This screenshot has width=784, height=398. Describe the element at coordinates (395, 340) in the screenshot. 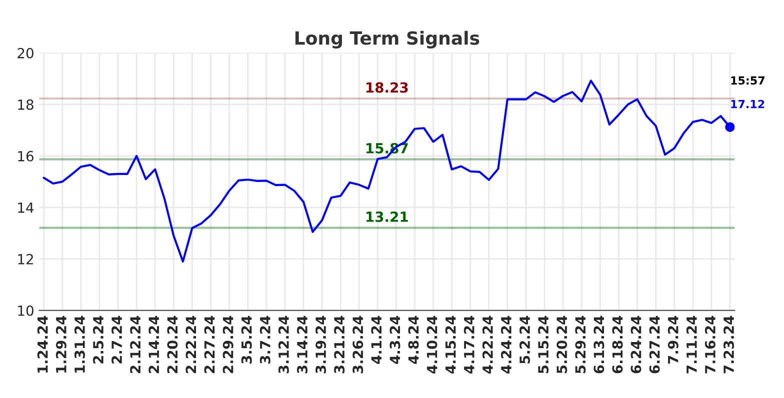

I see `x-tick-label: 4.3.24` at that location.